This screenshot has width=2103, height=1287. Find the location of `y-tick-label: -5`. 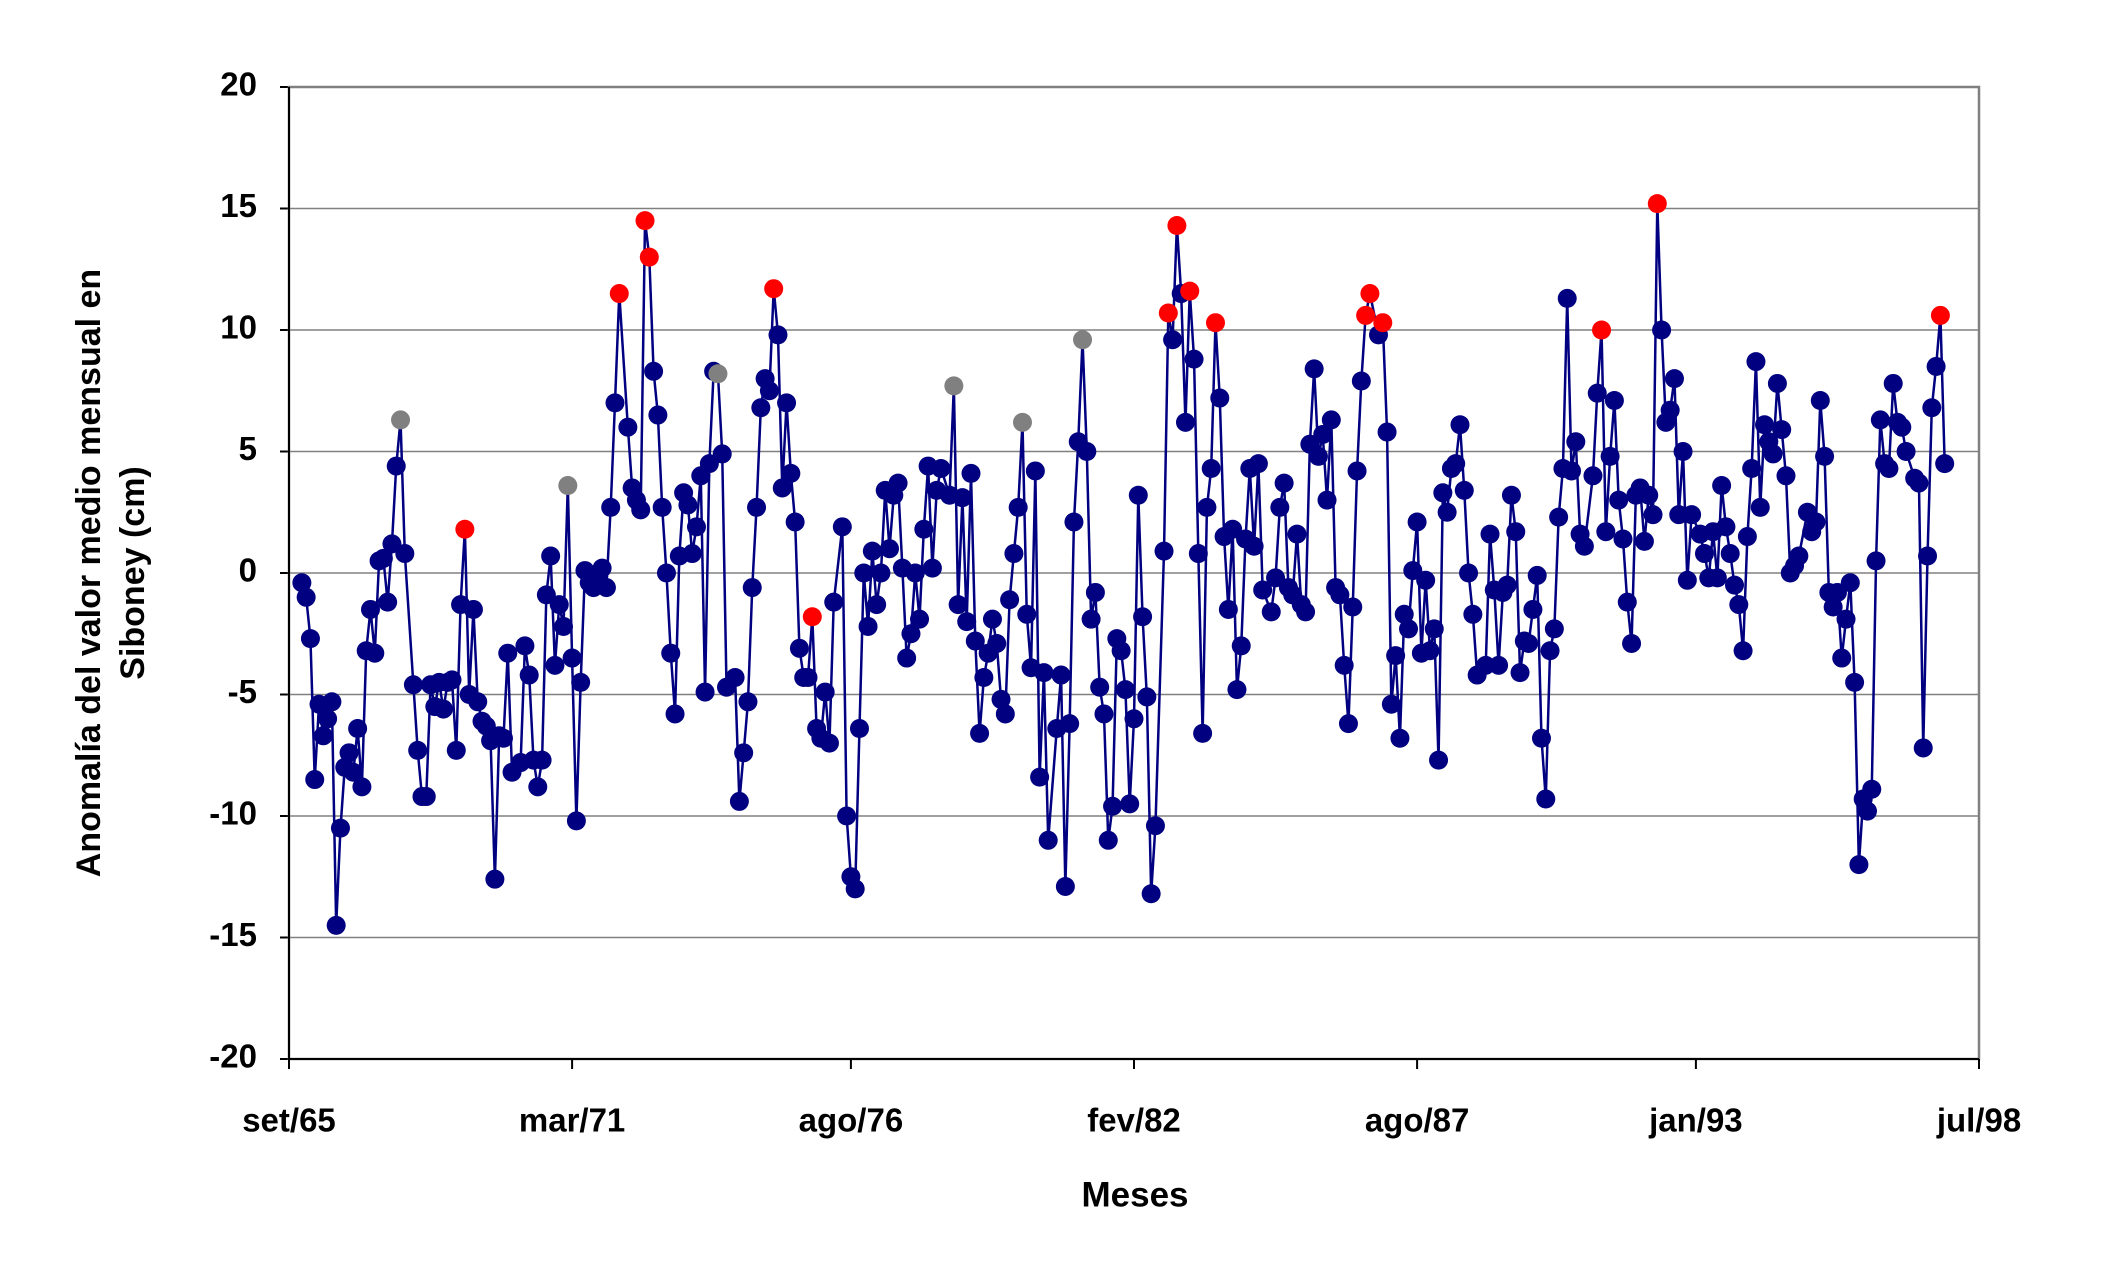

y-tick-label: -5 is located at coordinates (242, 691).